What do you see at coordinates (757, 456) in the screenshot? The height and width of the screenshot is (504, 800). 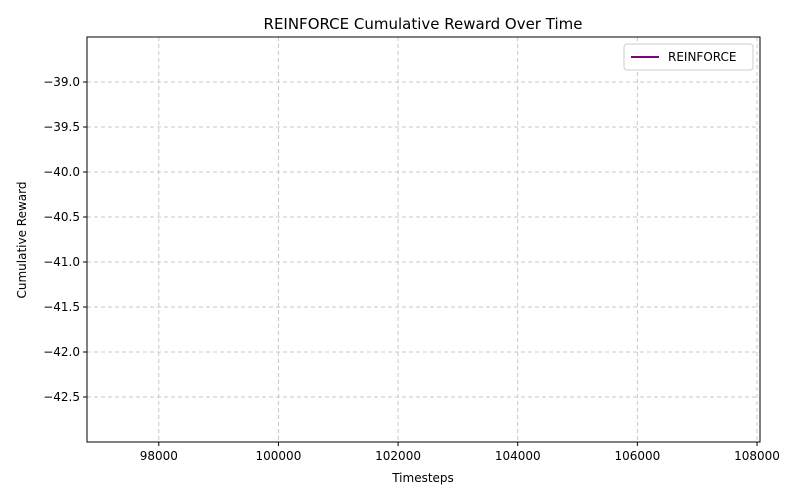 I see `x-tick-label: 108000` at bounding box center [757, 456].